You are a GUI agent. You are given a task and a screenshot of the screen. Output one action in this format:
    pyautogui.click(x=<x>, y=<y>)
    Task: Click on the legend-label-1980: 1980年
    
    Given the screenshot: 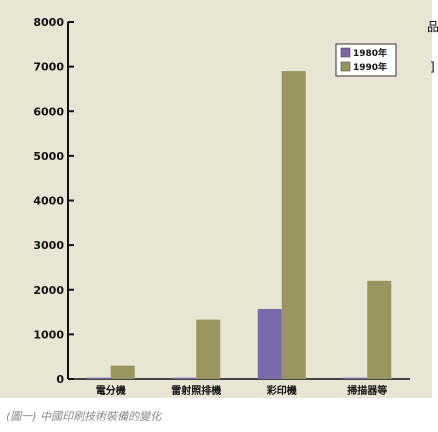 What is the action you would take?
    pyautogui.click(x=370, y=53)
    